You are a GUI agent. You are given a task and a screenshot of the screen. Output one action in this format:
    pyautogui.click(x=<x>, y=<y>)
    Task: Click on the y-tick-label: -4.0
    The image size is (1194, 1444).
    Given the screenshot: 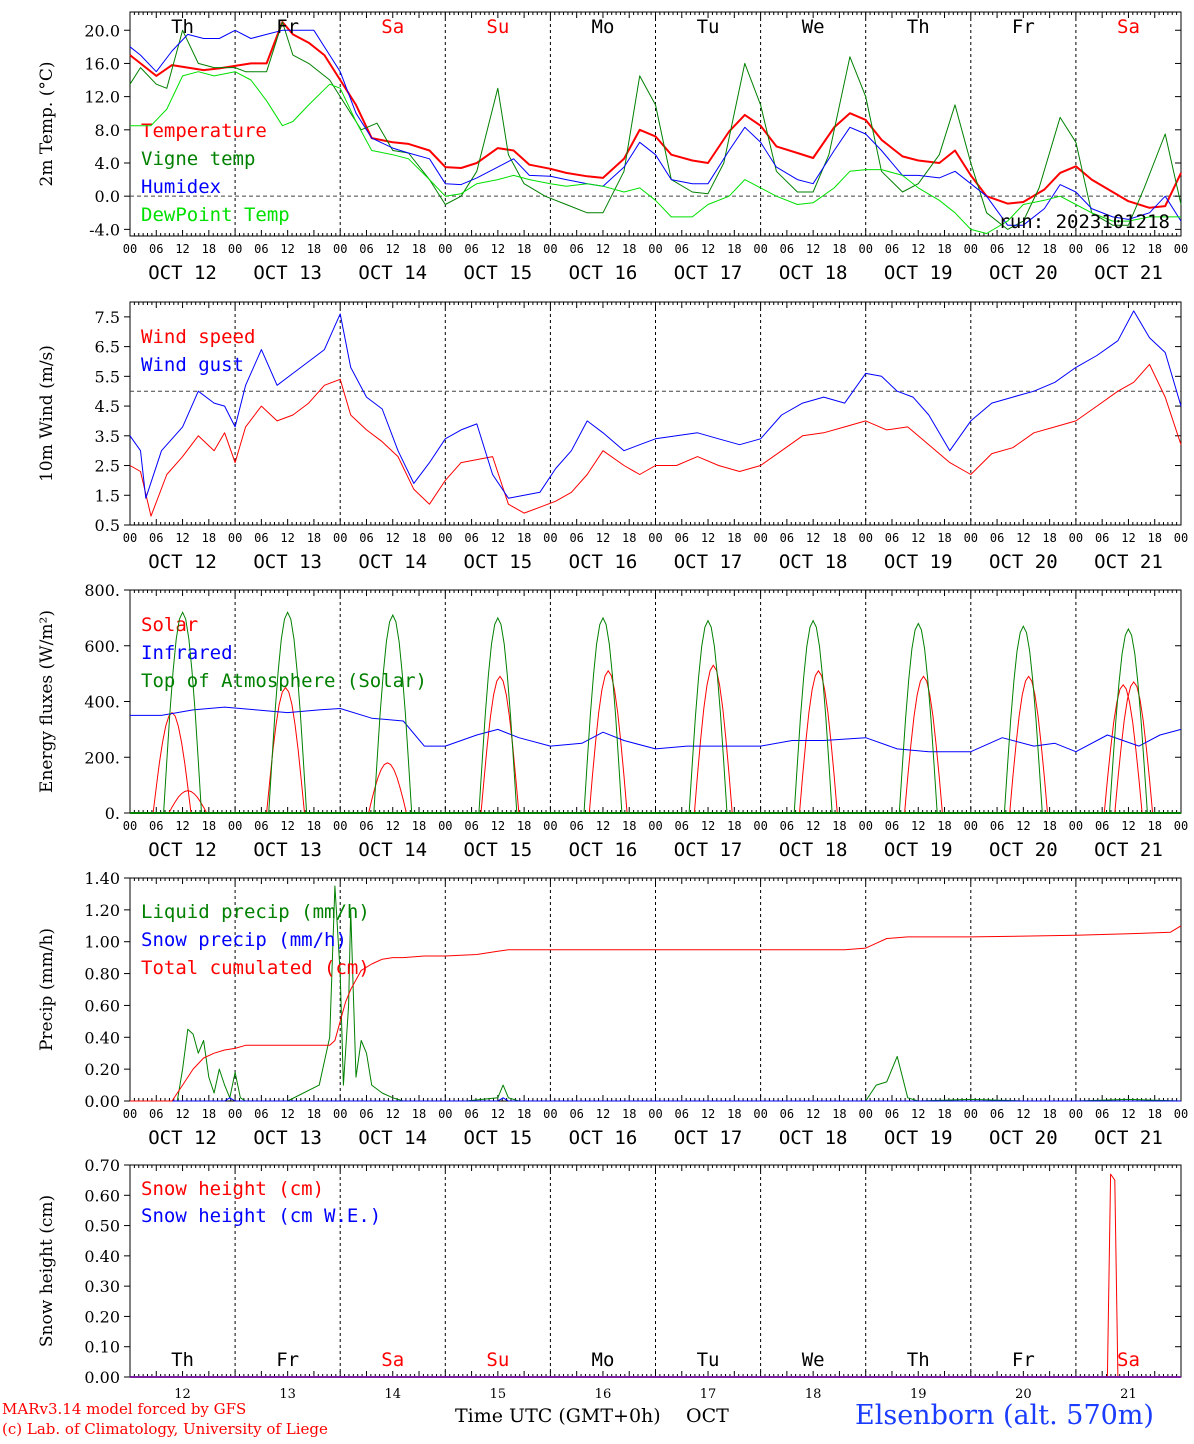 What is the action you would take?
    pyautogui.click(x=104, y=229)
    